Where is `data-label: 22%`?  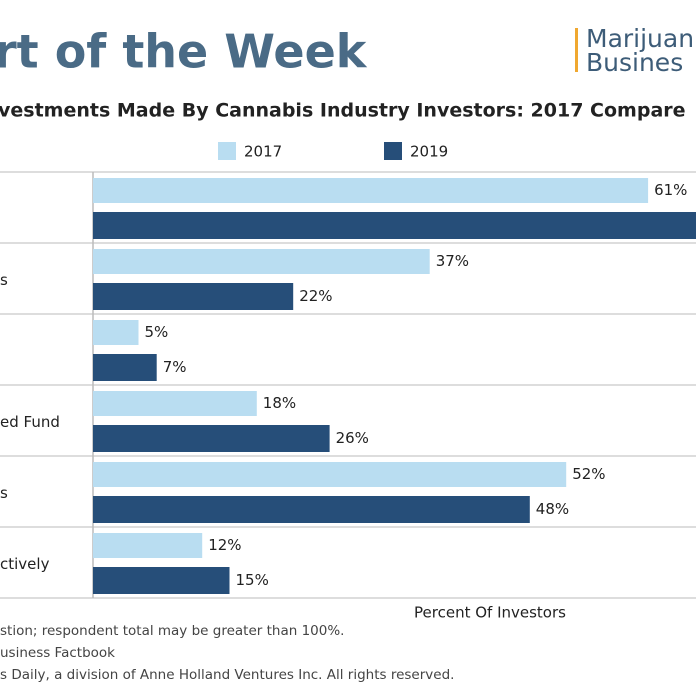 data-label: 22% is located at coordinates (315, 296).